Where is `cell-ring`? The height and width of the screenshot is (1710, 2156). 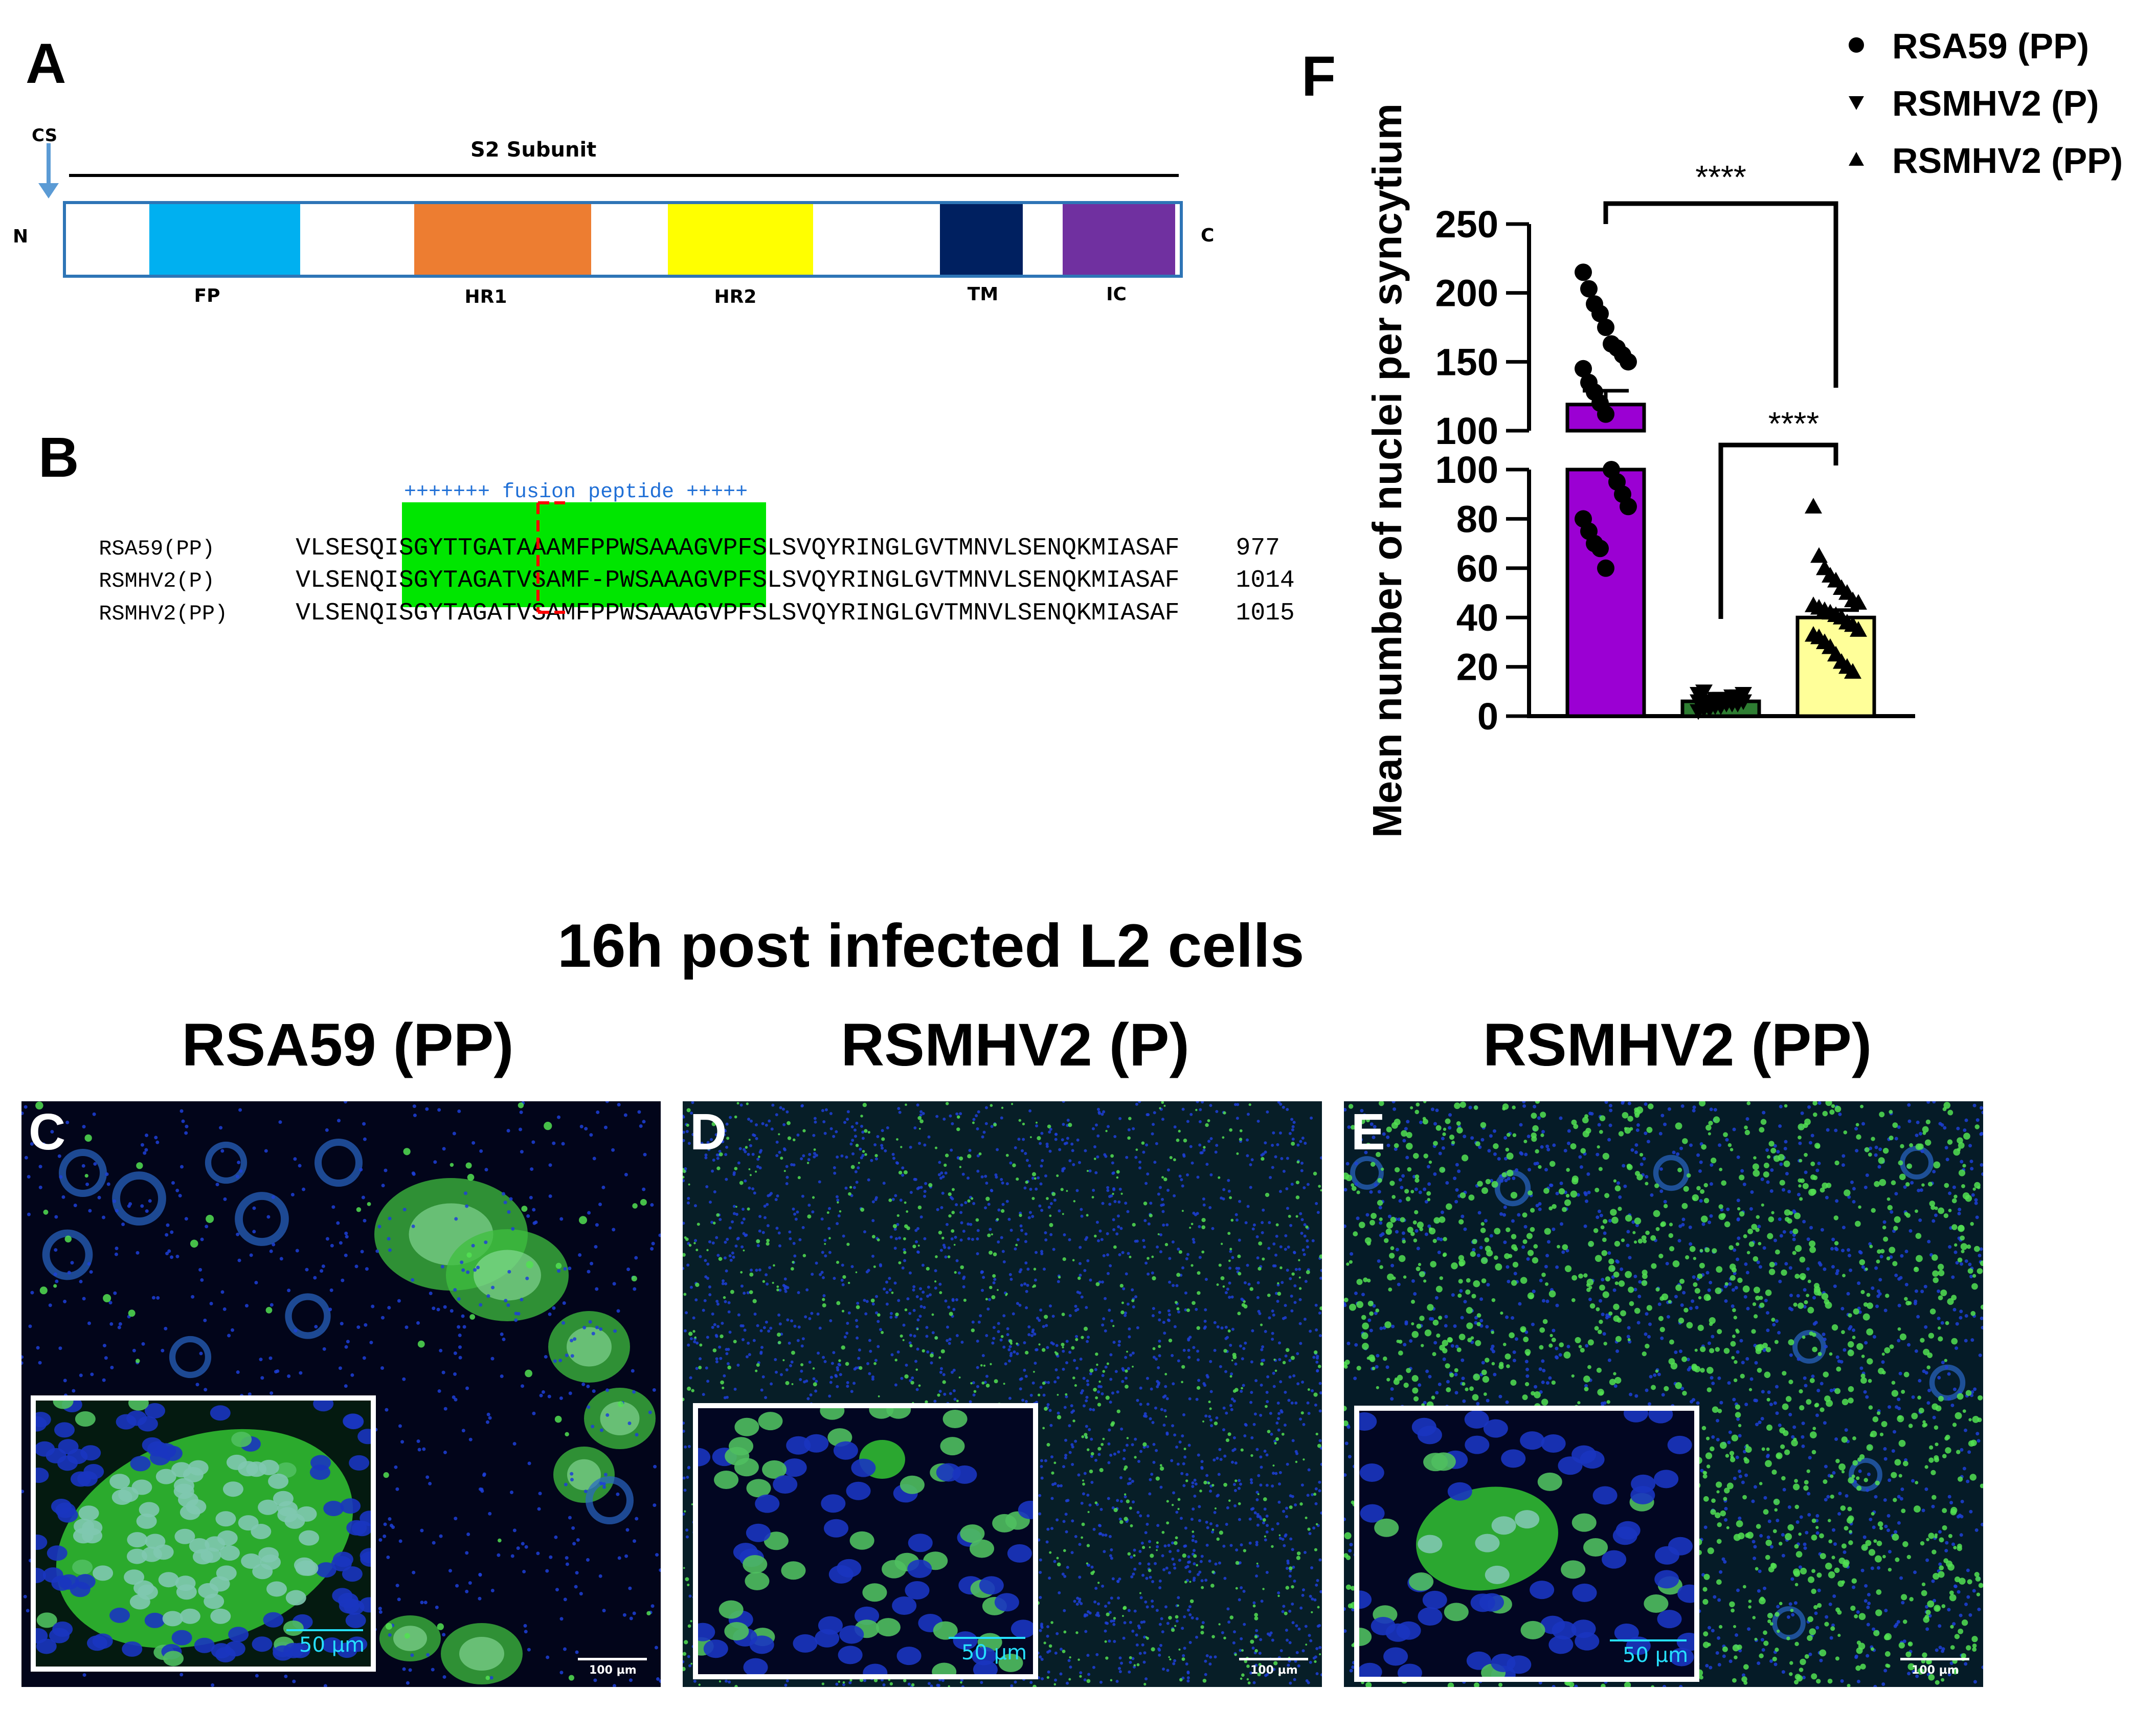
cell-ring is located at coordinates (1367, 1173).